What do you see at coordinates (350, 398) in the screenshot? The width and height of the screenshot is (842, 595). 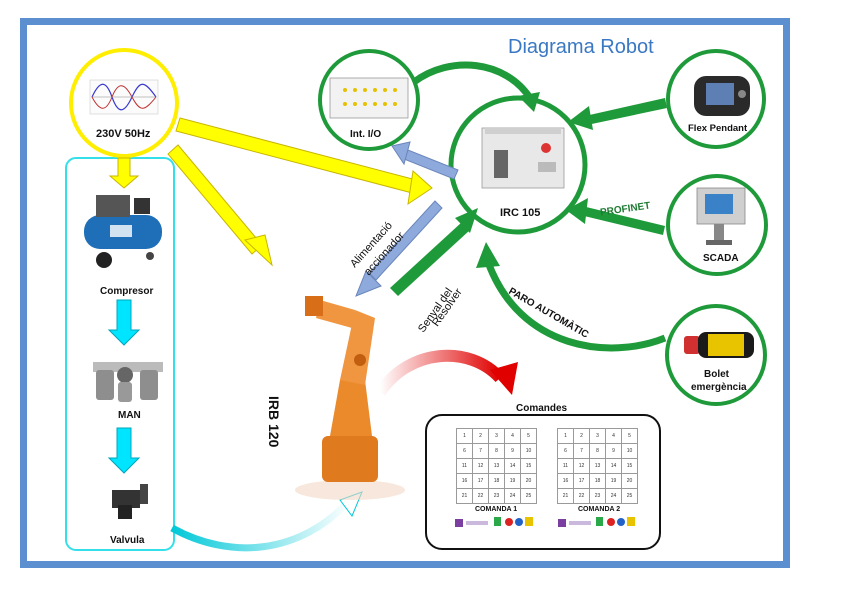 I see `robot-arm-icon` at bounding box center [350, 398].